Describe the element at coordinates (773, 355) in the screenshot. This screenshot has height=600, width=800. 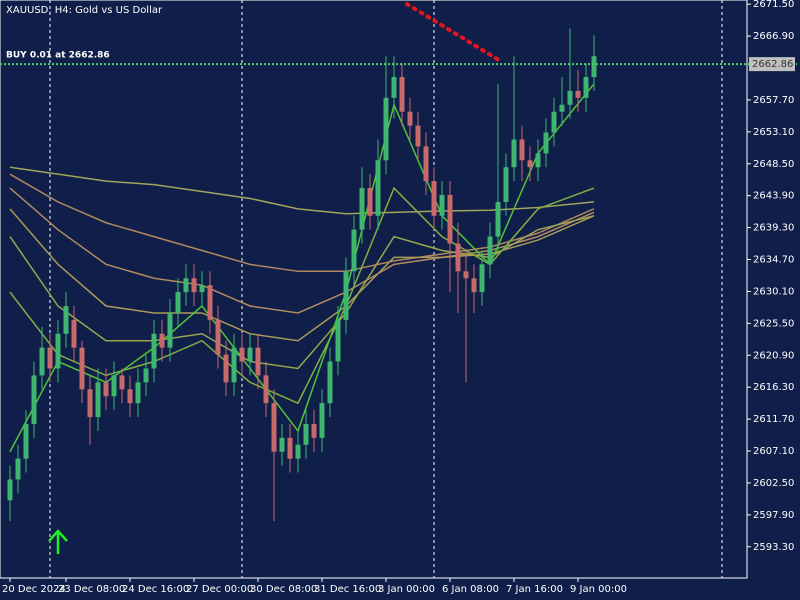
I see `y-tick-label: 2620.90` at that location.